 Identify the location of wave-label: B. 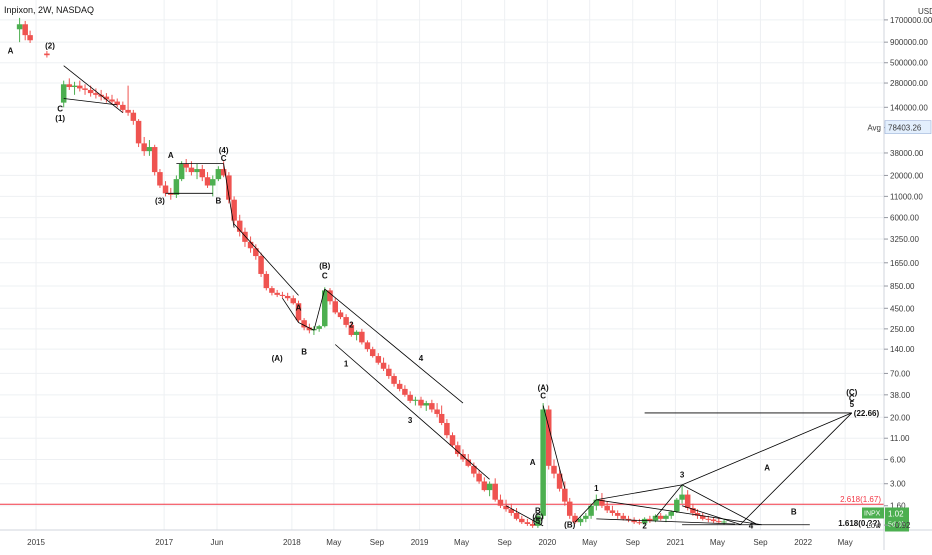
(794, 511).